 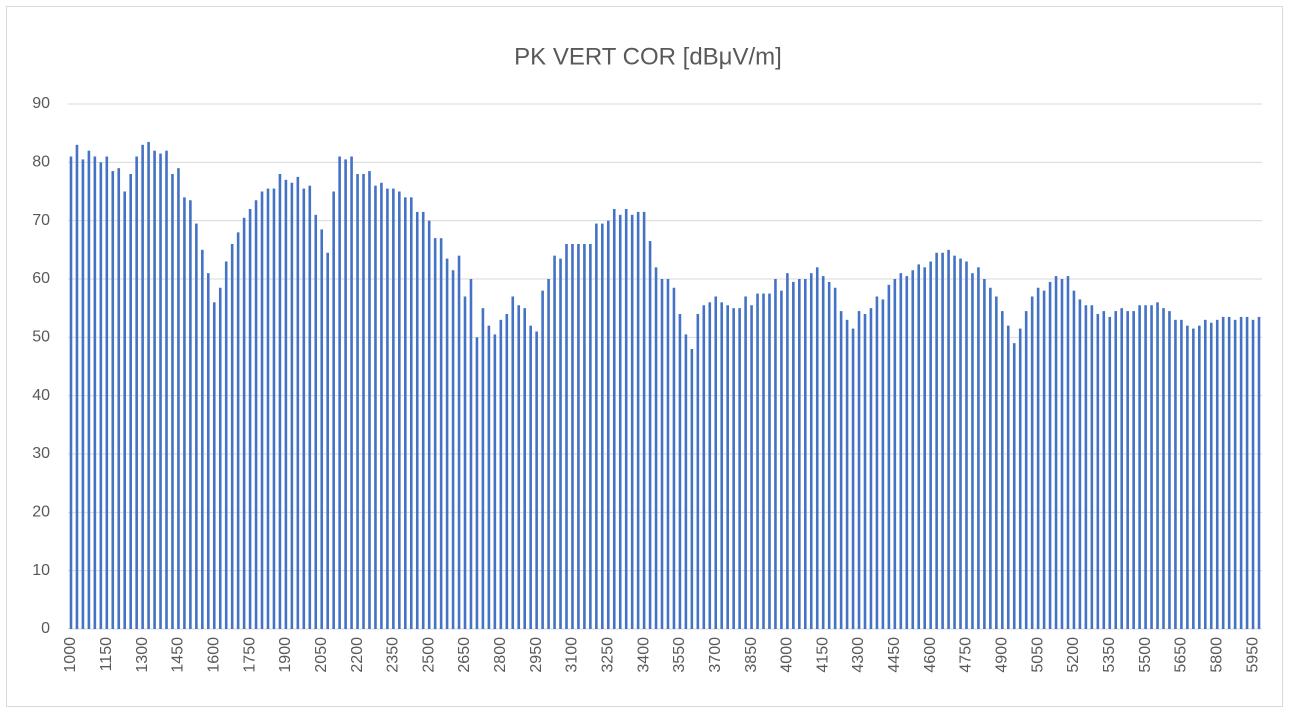 I want to click on x-tick-label: 3550, so click(x=679, y=655).